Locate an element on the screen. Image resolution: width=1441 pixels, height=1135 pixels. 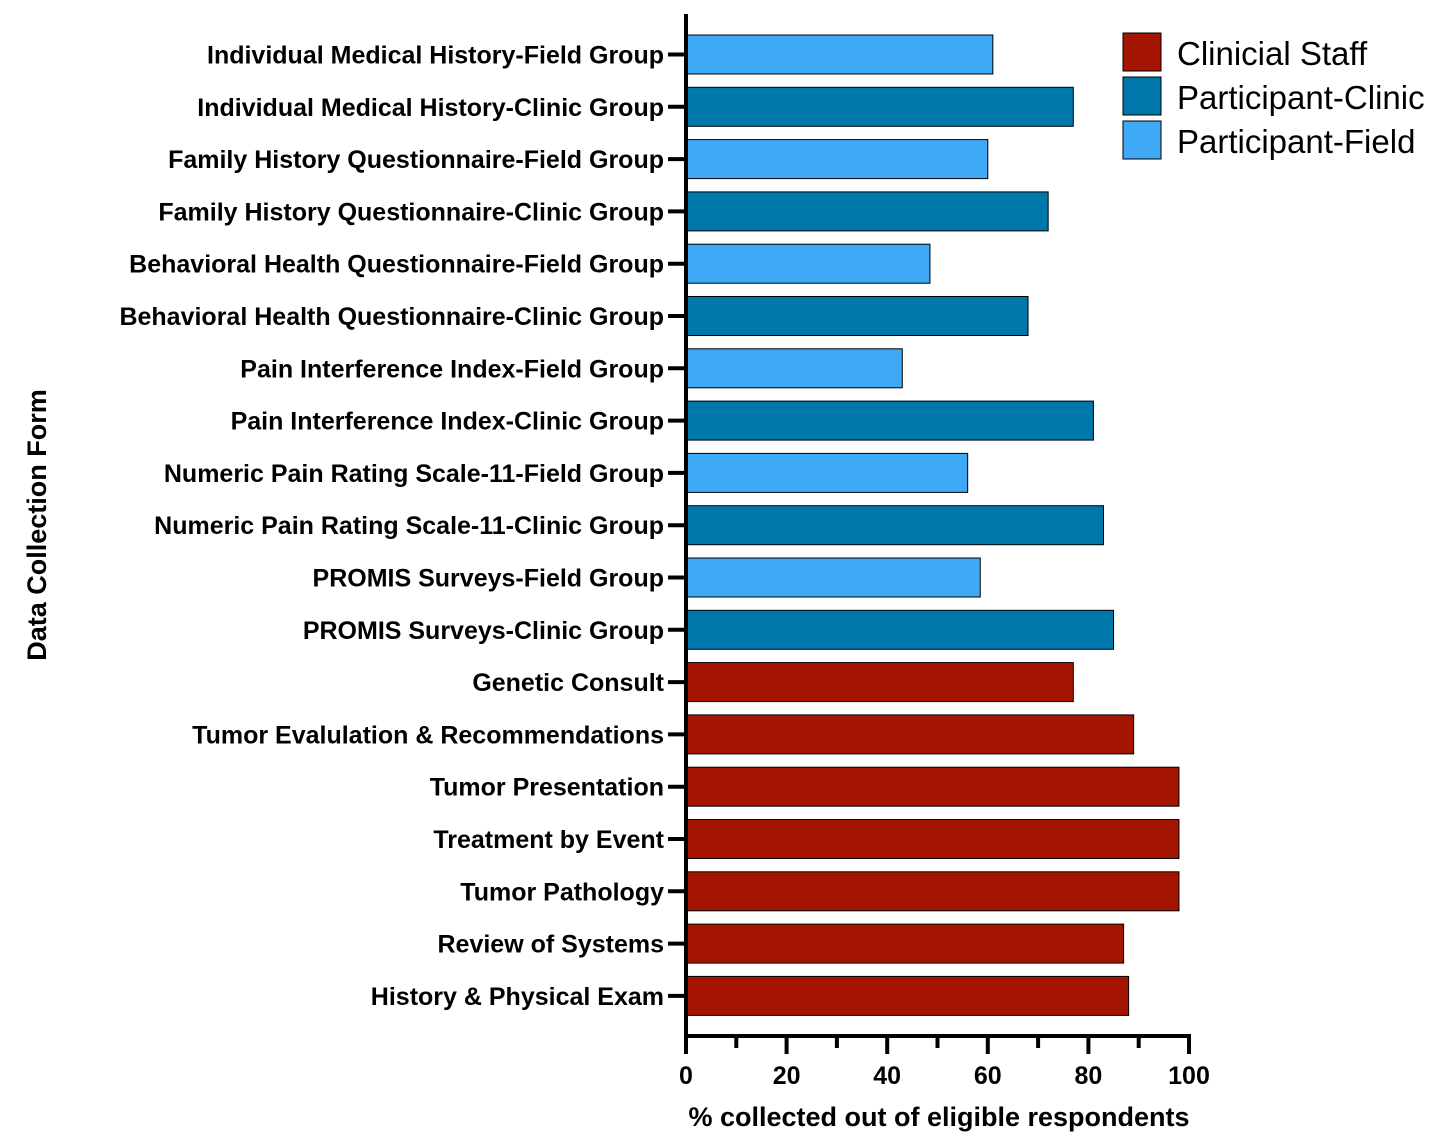
category-label-17: Tumor Pathology is located at coordinates (562, 892).